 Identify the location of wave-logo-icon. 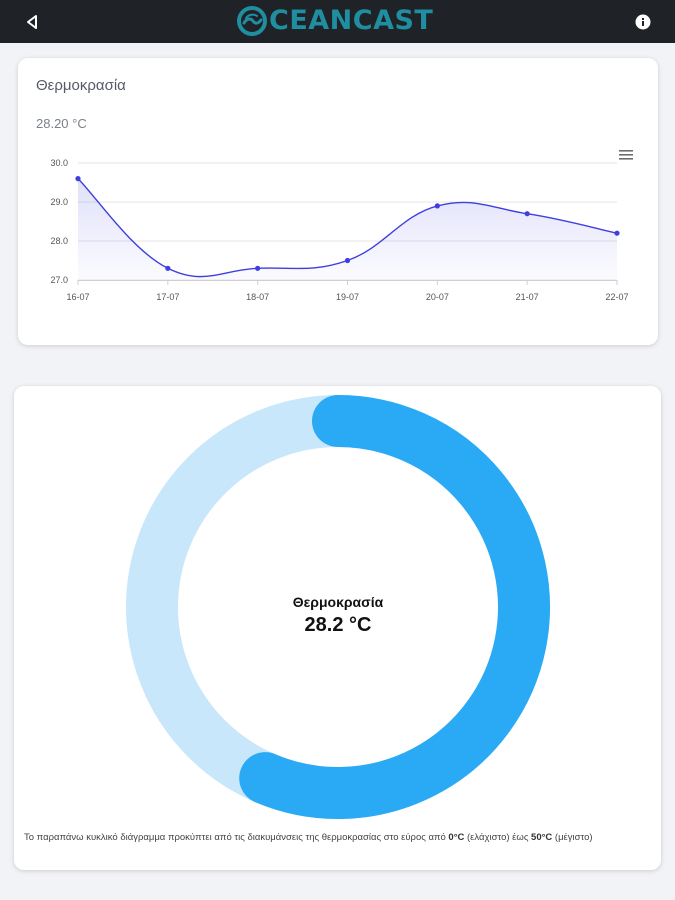
(252, 21).